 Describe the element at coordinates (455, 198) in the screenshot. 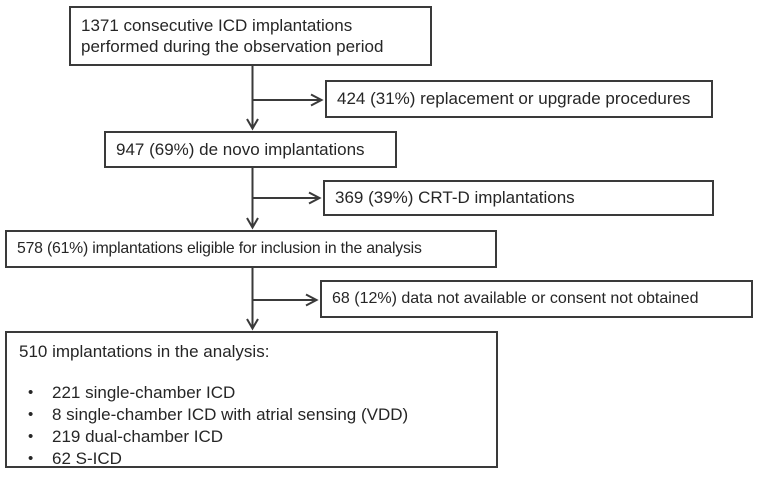

I see `box-label: 369 (39%) CRT-D implantations` at that location.